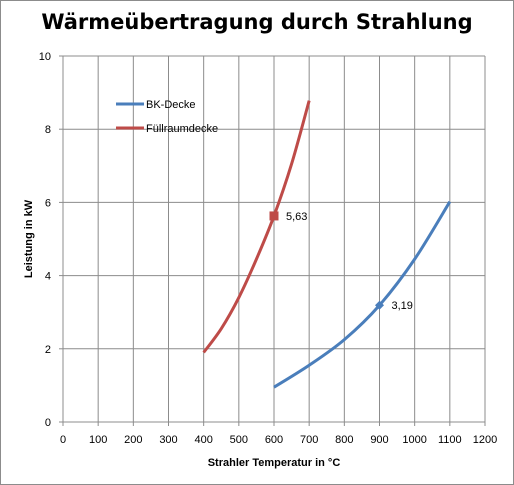 Image resolution: width=514 pixels, height=485 pixels. What do you see at coordinates (344, 440) in the screenshot?
I see `x-tick-label: 800` at bounding box center [344, 440].